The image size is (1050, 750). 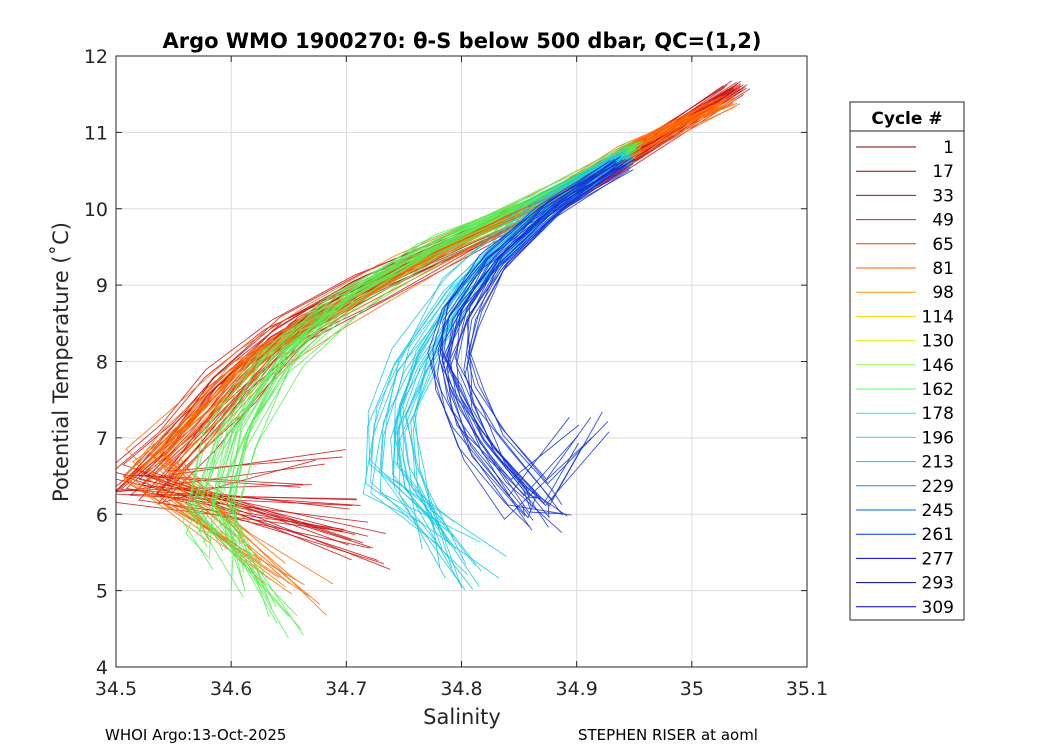 What do you see at coordinates (102, 363) in the screenshot?
I see `y-tick-label: 8` at bounding box center [102, 363].